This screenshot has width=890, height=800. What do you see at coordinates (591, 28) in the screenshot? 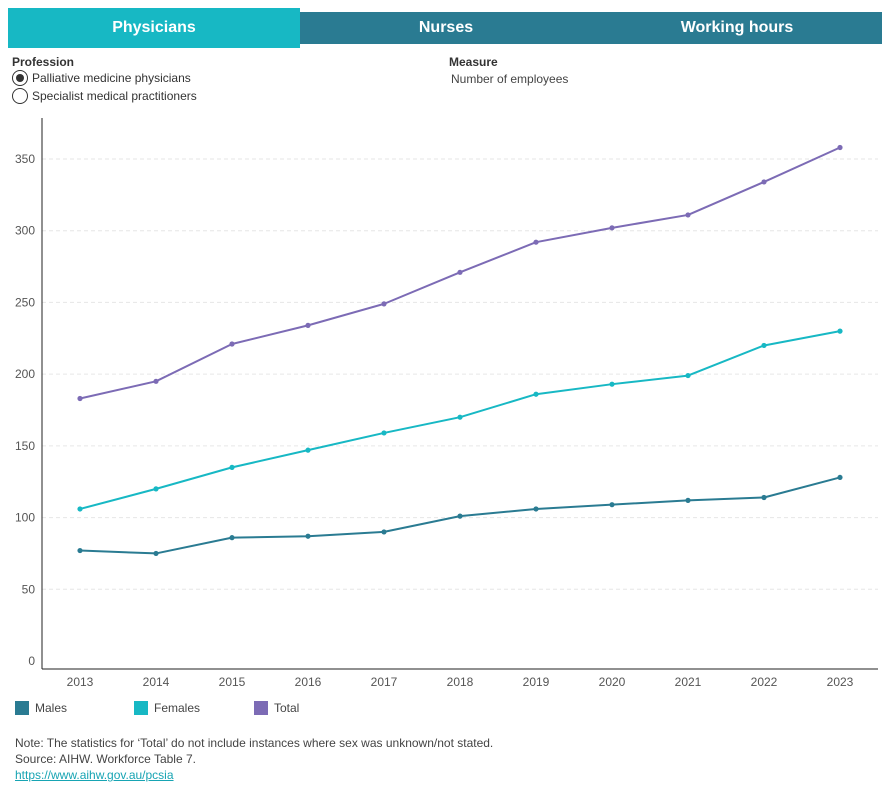
I see `tab-strip-background` at bounding box center [591, 28].